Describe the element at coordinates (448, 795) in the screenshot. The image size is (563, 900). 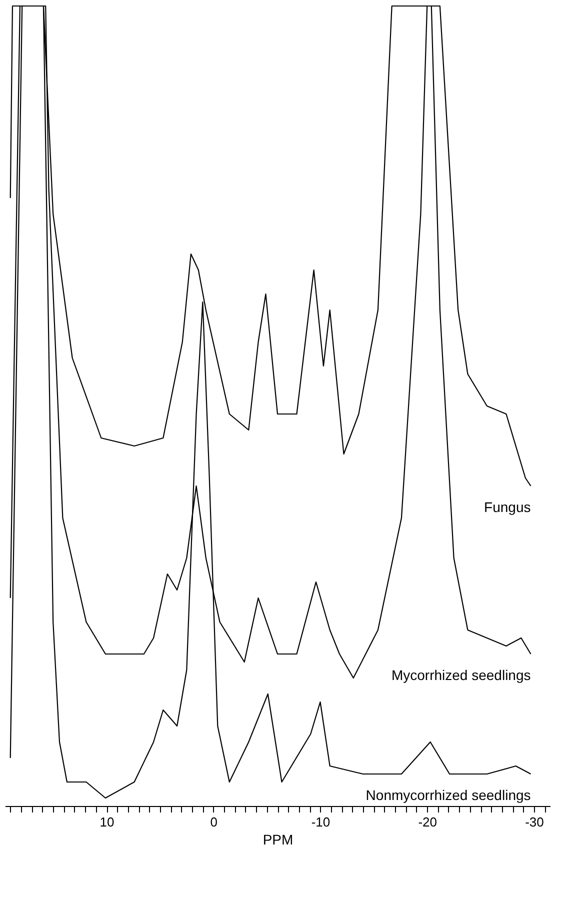
I see `series-label: Nonmycorrhized seedlings` at that location.